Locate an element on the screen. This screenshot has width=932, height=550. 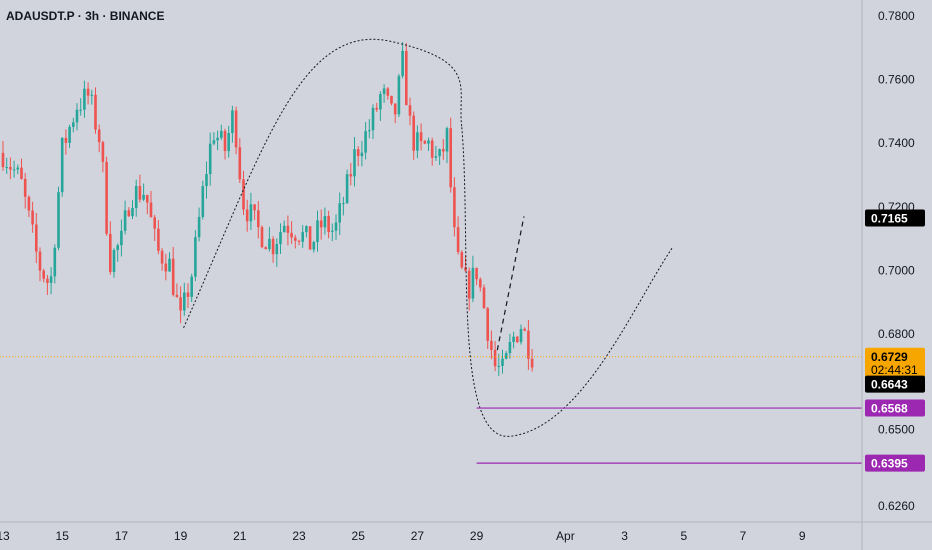
x-tick-label: 3 is located at coordinates (624, 536).